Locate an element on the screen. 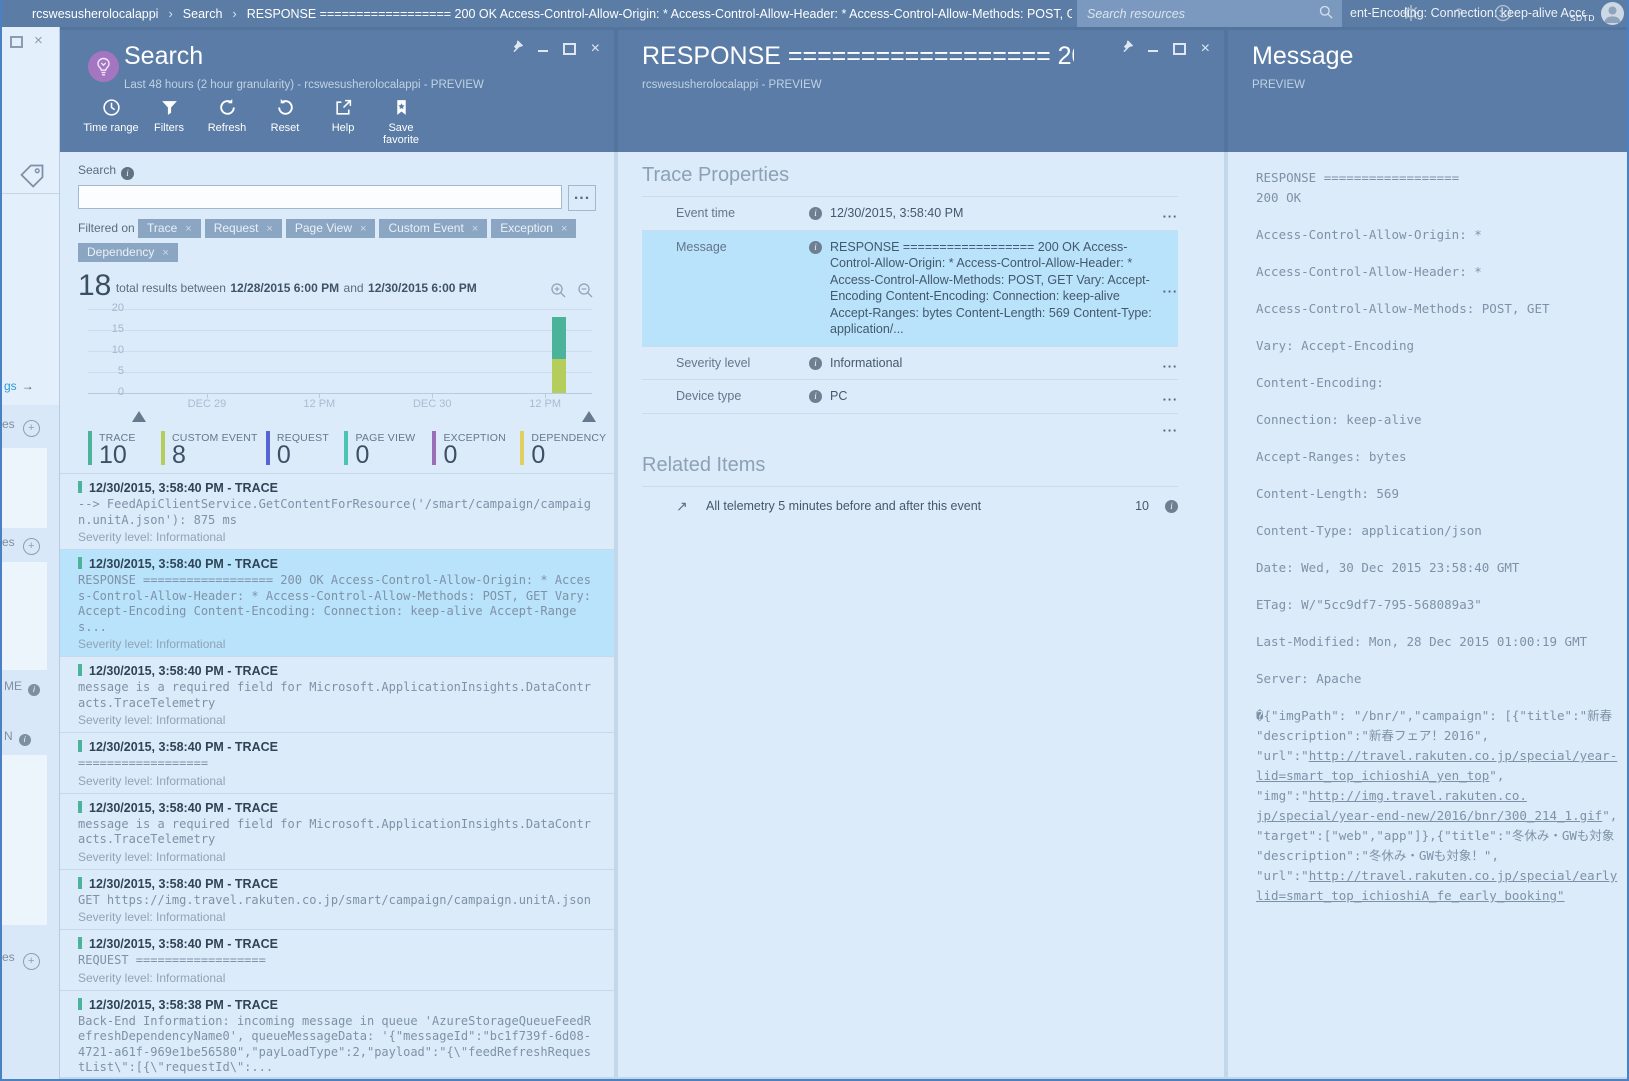 The width and height of the screenshot is (1629, 1081). filter-chip-request: Request × is located at coordinates (243, 228).